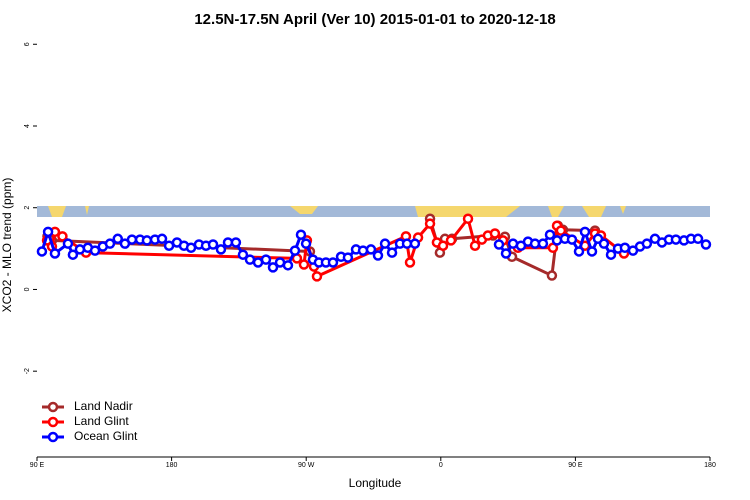 This screenshot has width=750, height=500. Describe the element at coordinates (27, 44) in the screenshot. I see `y-tick-label: 6` at that location.